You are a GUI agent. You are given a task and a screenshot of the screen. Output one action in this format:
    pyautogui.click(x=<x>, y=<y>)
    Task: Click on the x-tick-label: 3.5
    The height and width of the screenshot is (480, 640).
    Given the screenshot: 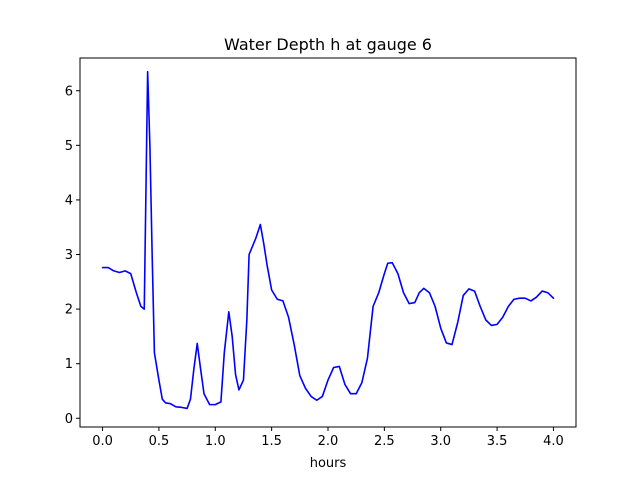 What is the action you would take?
    pyautogui.click(x=497, y=441)
    